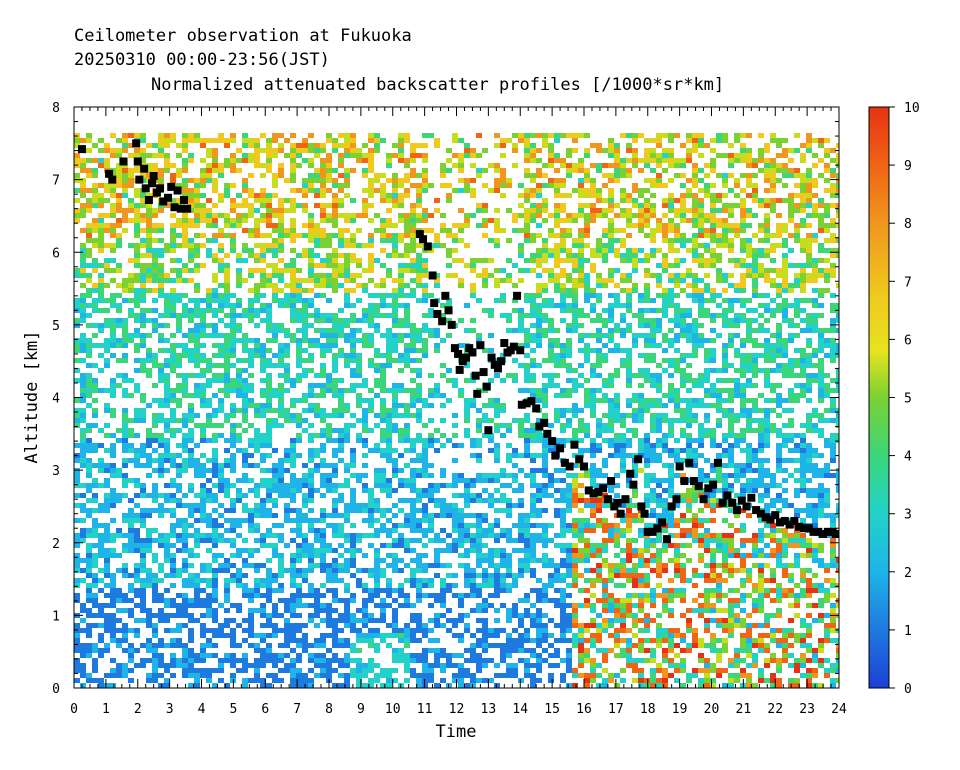 This screenshot has width=960, height=770. What do you see at coordinates (457, 709) in the screenshot?
I see `x-tick-label: 12` at bounding box center [457, 709].